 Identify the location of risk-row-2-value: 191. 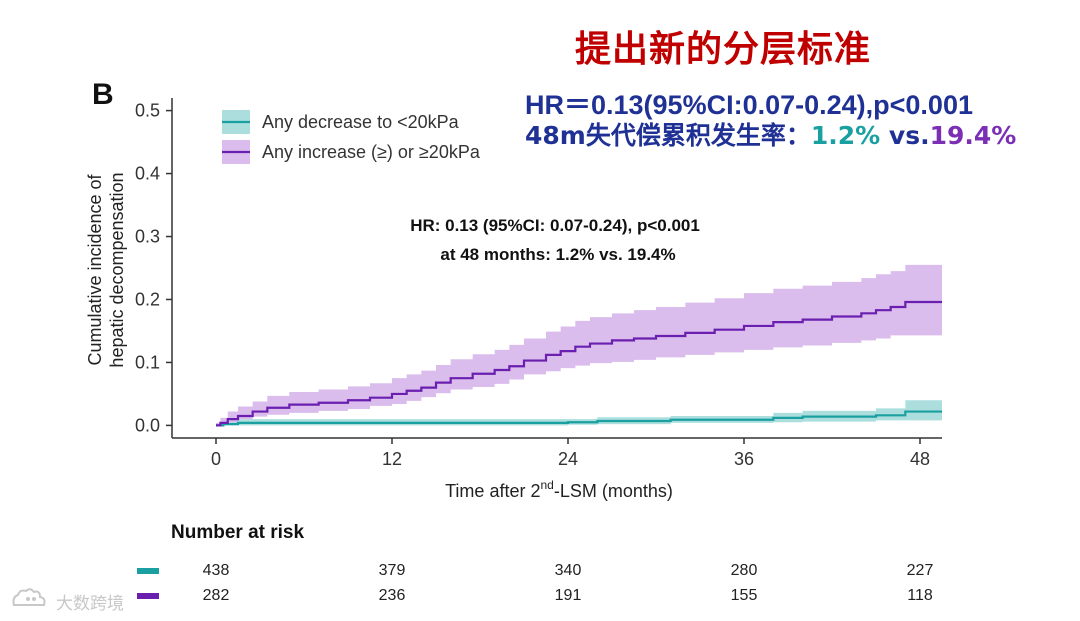
(568, 595).